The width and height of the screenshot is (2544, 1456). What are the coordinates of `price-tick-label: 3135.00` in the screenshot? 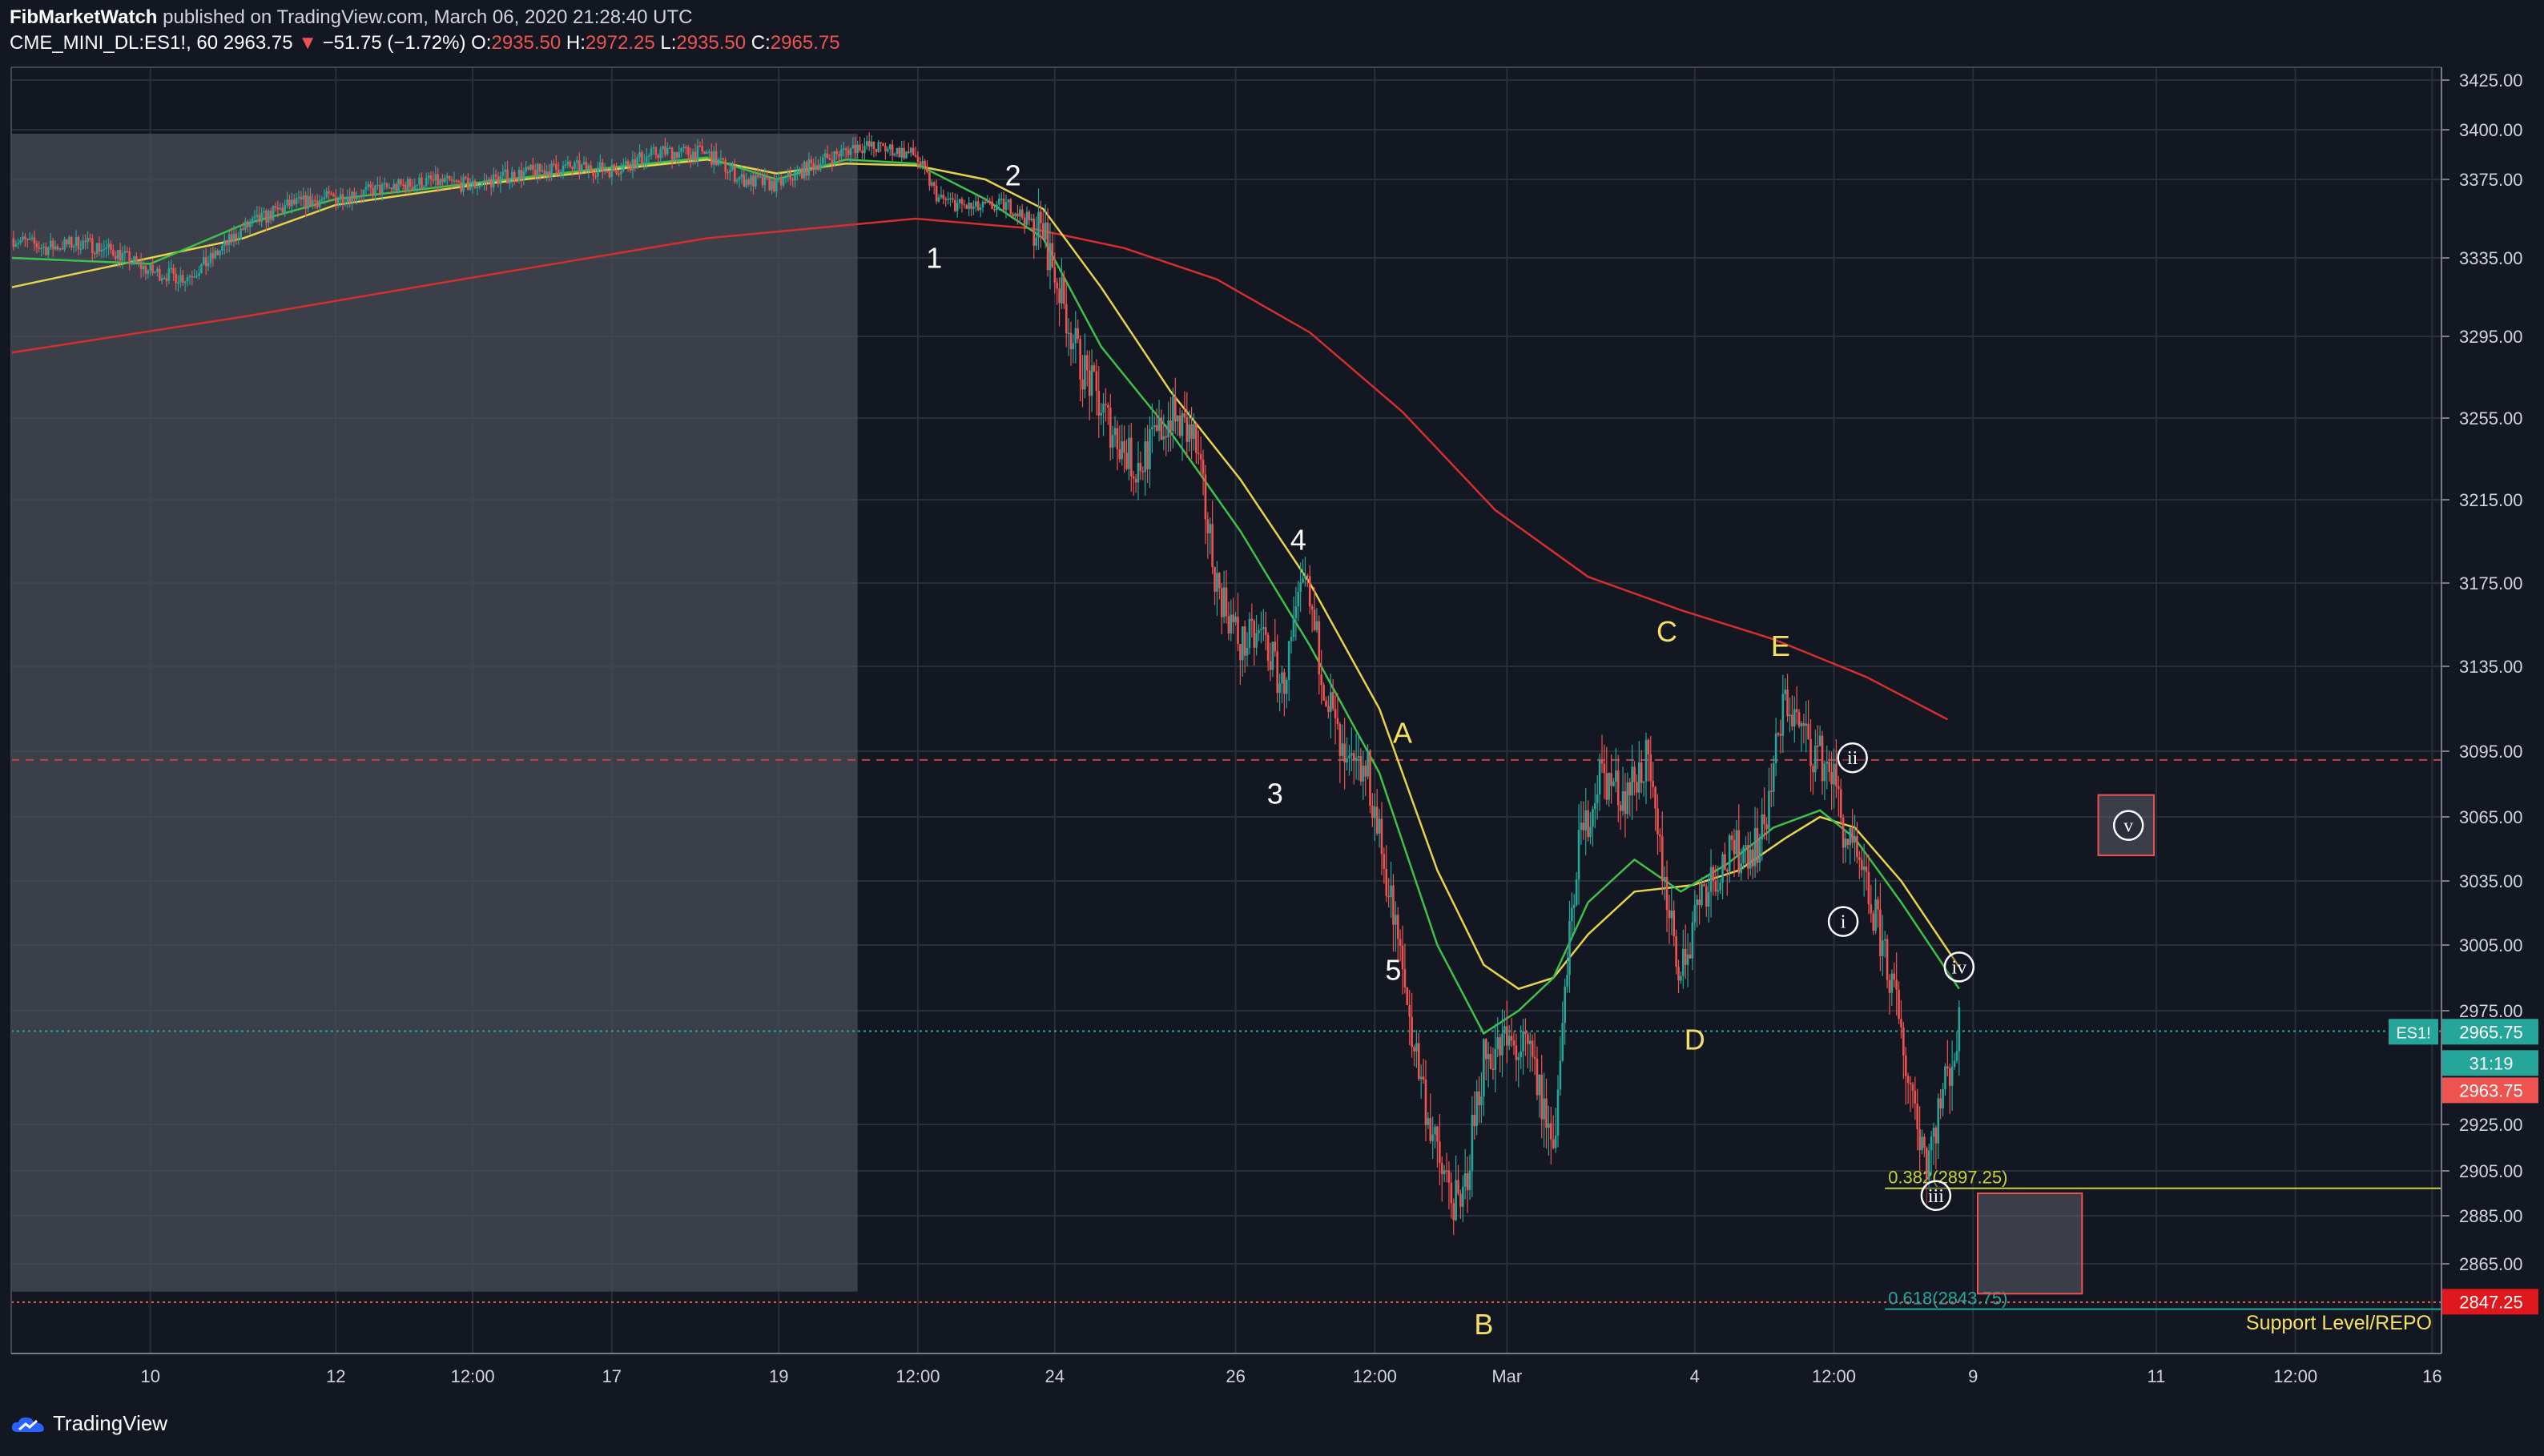 It's located at (2491, 667).